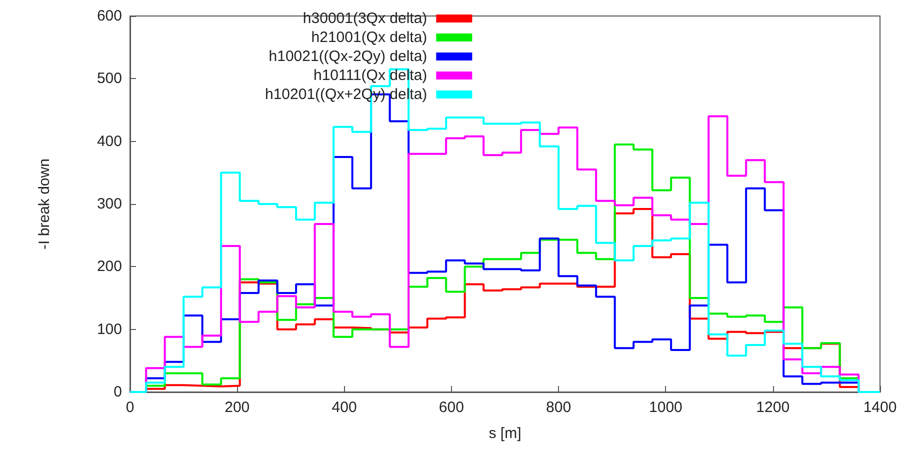  Describe the element at coordinates (109, 141) in the screenshot. I see `y-tick-label: 400` at that location.